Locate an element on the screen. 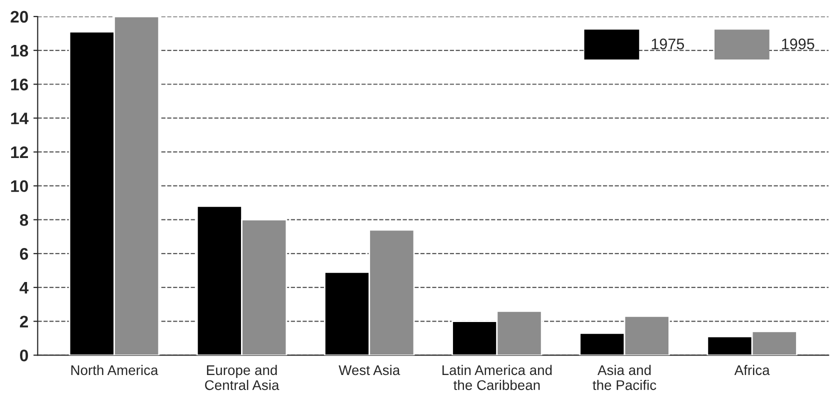 The height and width of the screenshot is (413, 837). y-tick-label: 10 is located at coordinates (19, 186).